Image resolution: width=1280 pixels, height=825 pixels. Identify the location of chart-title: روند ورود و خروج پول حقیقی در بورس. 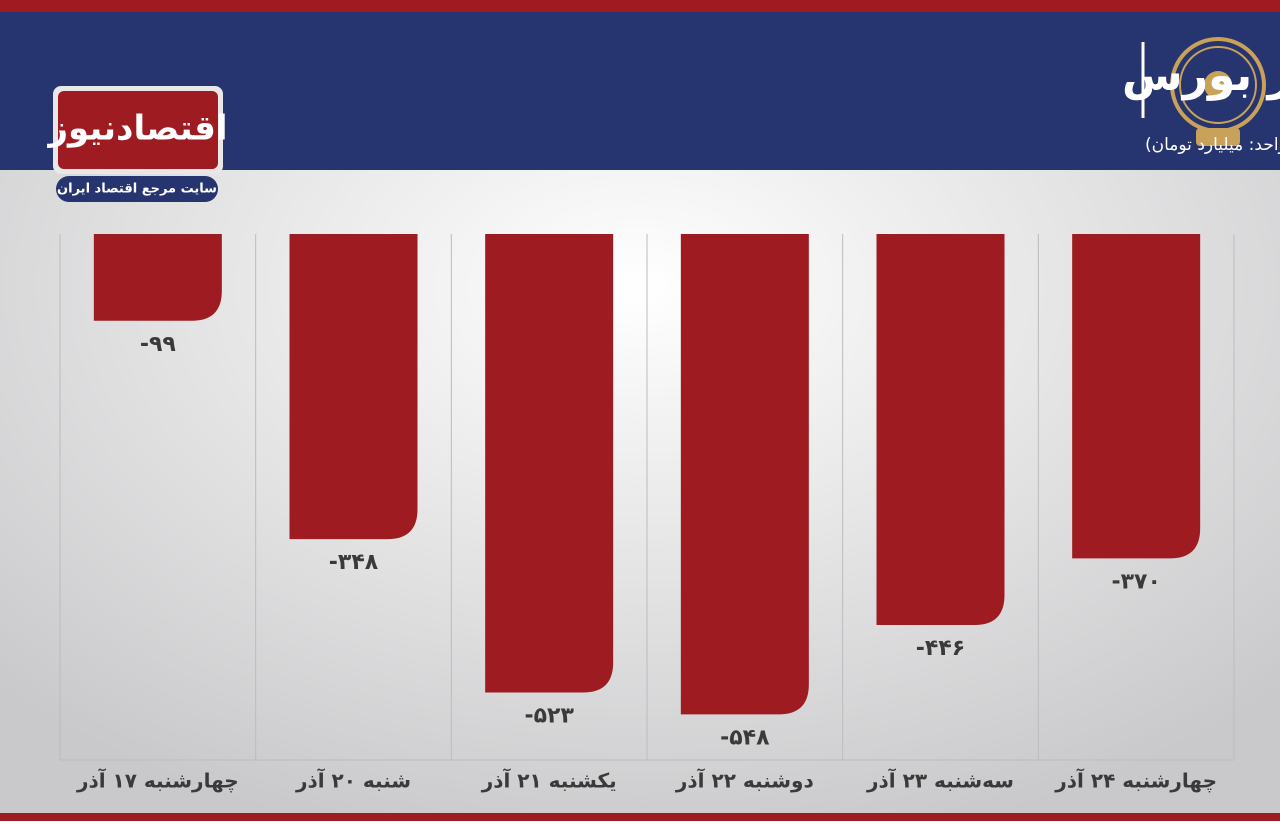
(1201, 75).